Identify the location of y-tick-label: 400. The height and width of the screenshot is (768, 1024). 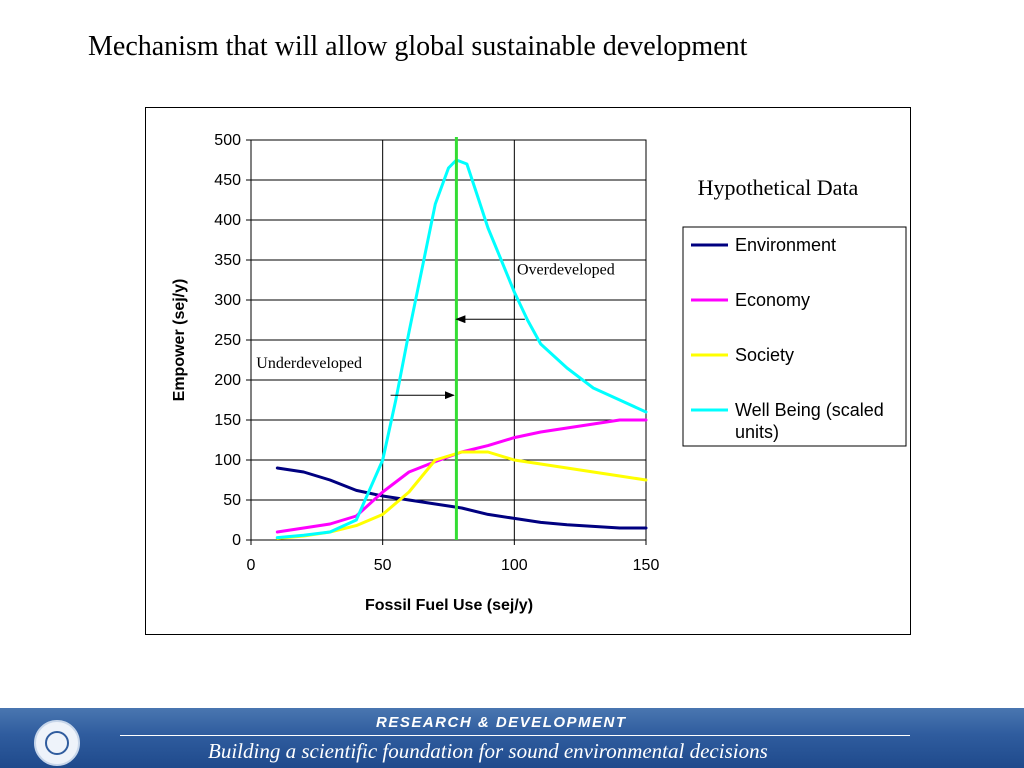
(227, 220).